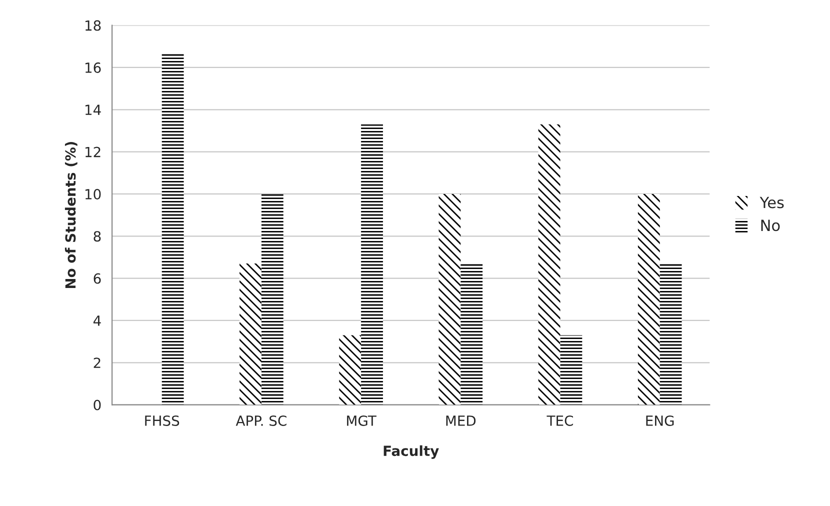 Image resolution: width=830 pixels, height=506 pixels. What do you see at coordinates (93, 67) in the screenshot?
I see `y-tick-label: 16` at bounding box center [93, 67].